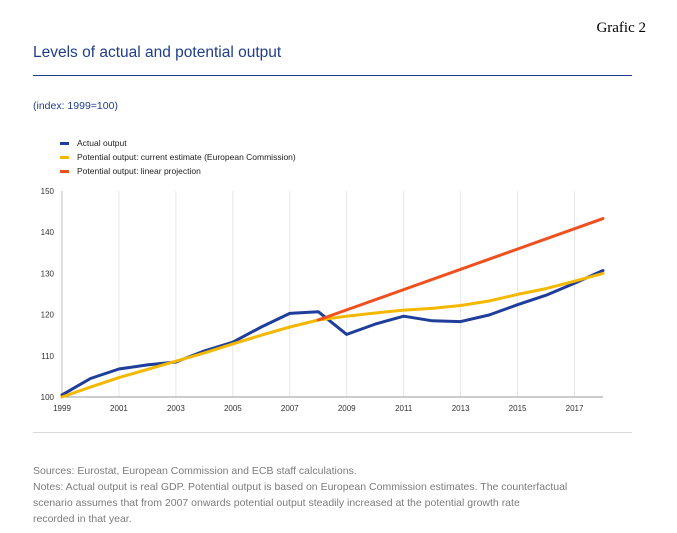 The image size is (677, 533). I want to click on y-tick-label-100: 100, so click(48, 397).